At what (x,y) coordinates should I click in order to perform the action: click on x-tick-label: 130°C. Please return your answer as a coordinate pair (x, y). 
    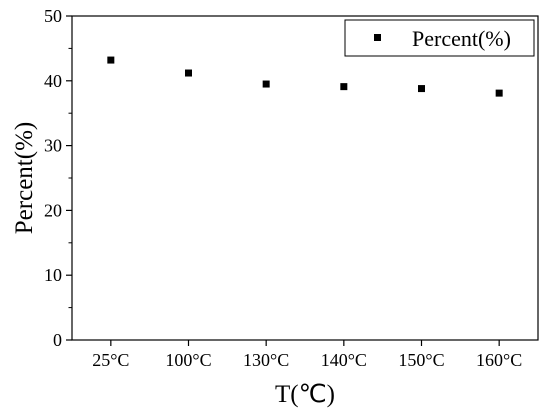
    Looking at the image, I should click on (266, 360).